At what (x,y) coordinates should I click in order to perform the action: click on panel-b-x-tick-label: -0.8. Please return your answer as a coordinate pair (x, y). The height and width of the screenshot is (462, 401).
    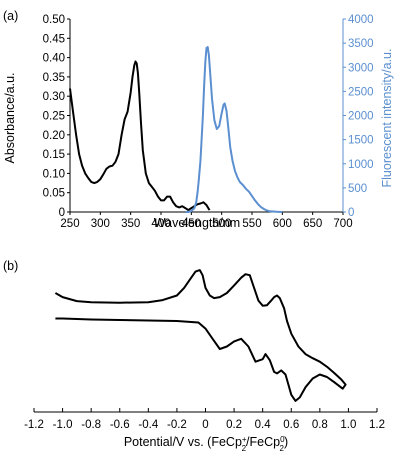
    Looking at the image, I should click on (91, 425).